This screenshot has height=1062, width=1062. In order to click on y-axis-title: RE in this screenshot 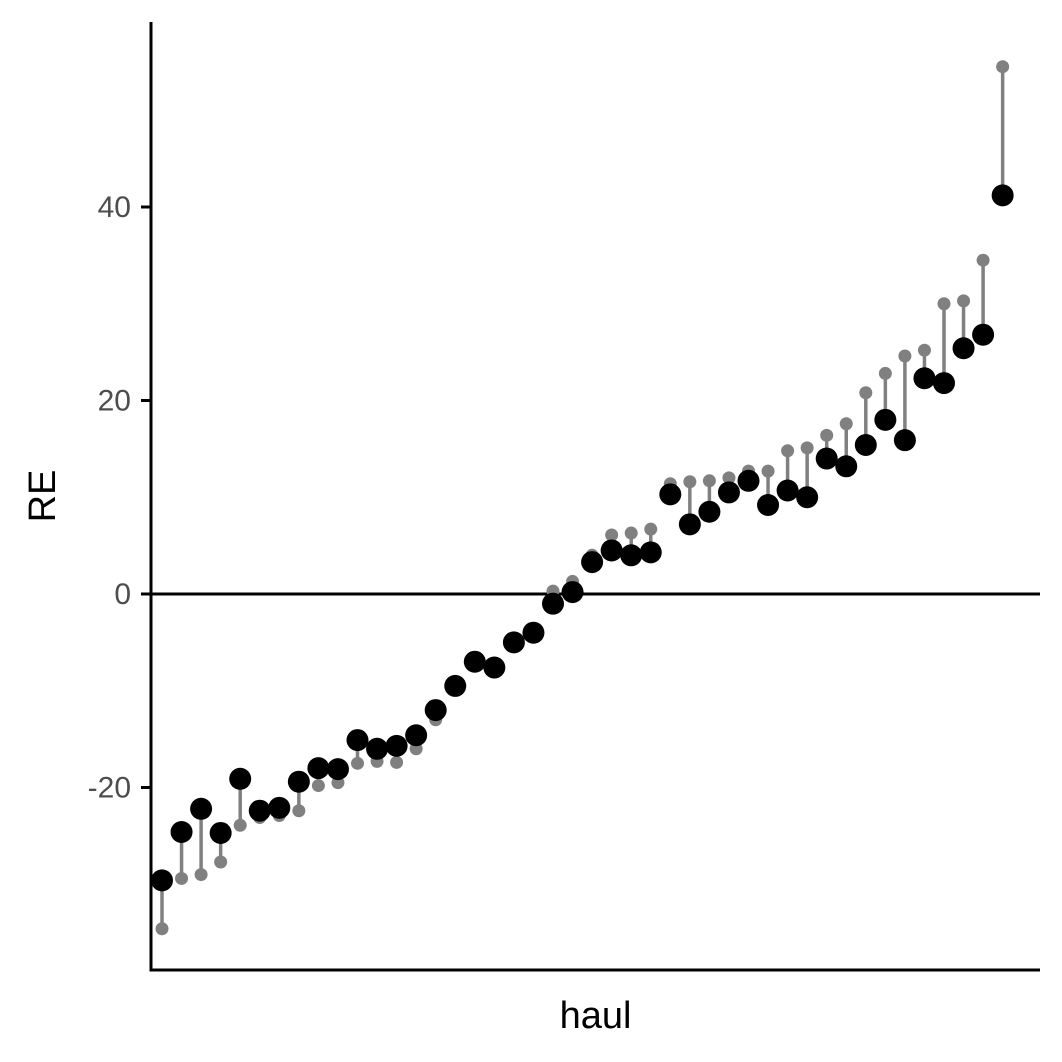, I will do `click(43, 496)`.